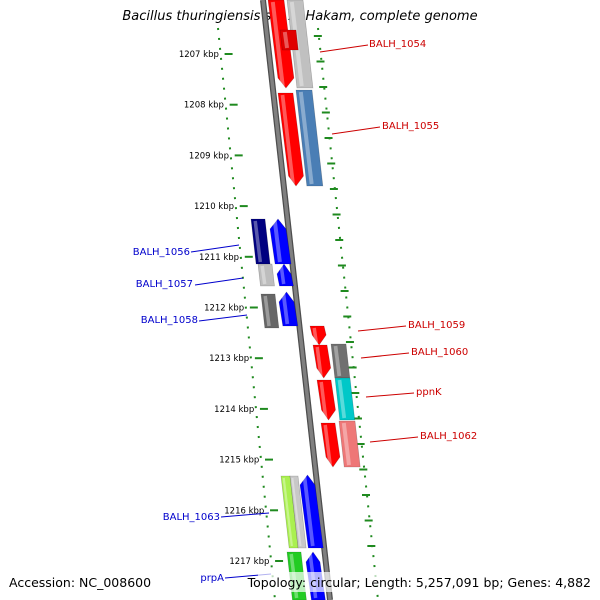 This screenshot has width=600, height=600. Describe the element at coordinates (244, 511) in the screenshot. I see `ruler-label: 1216 kbp` at that location.